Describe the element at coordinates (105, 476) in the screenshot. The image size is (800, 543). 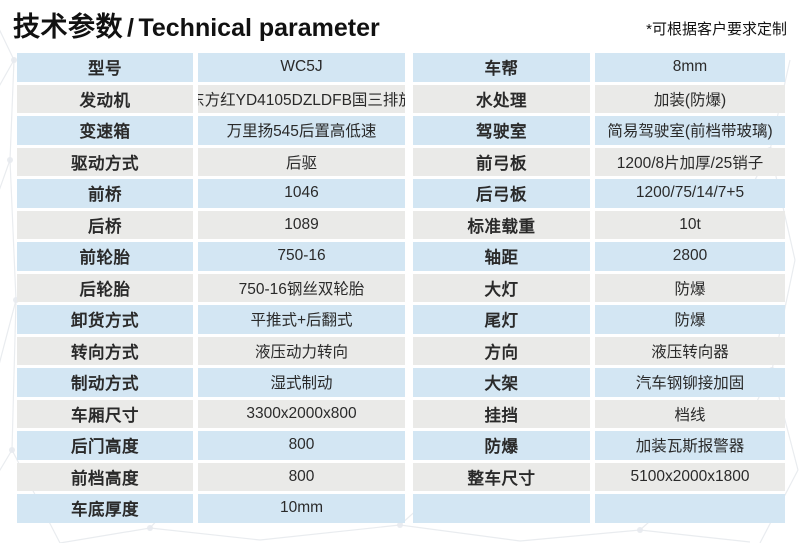
I see `spec-label: 前档高度` at that location.